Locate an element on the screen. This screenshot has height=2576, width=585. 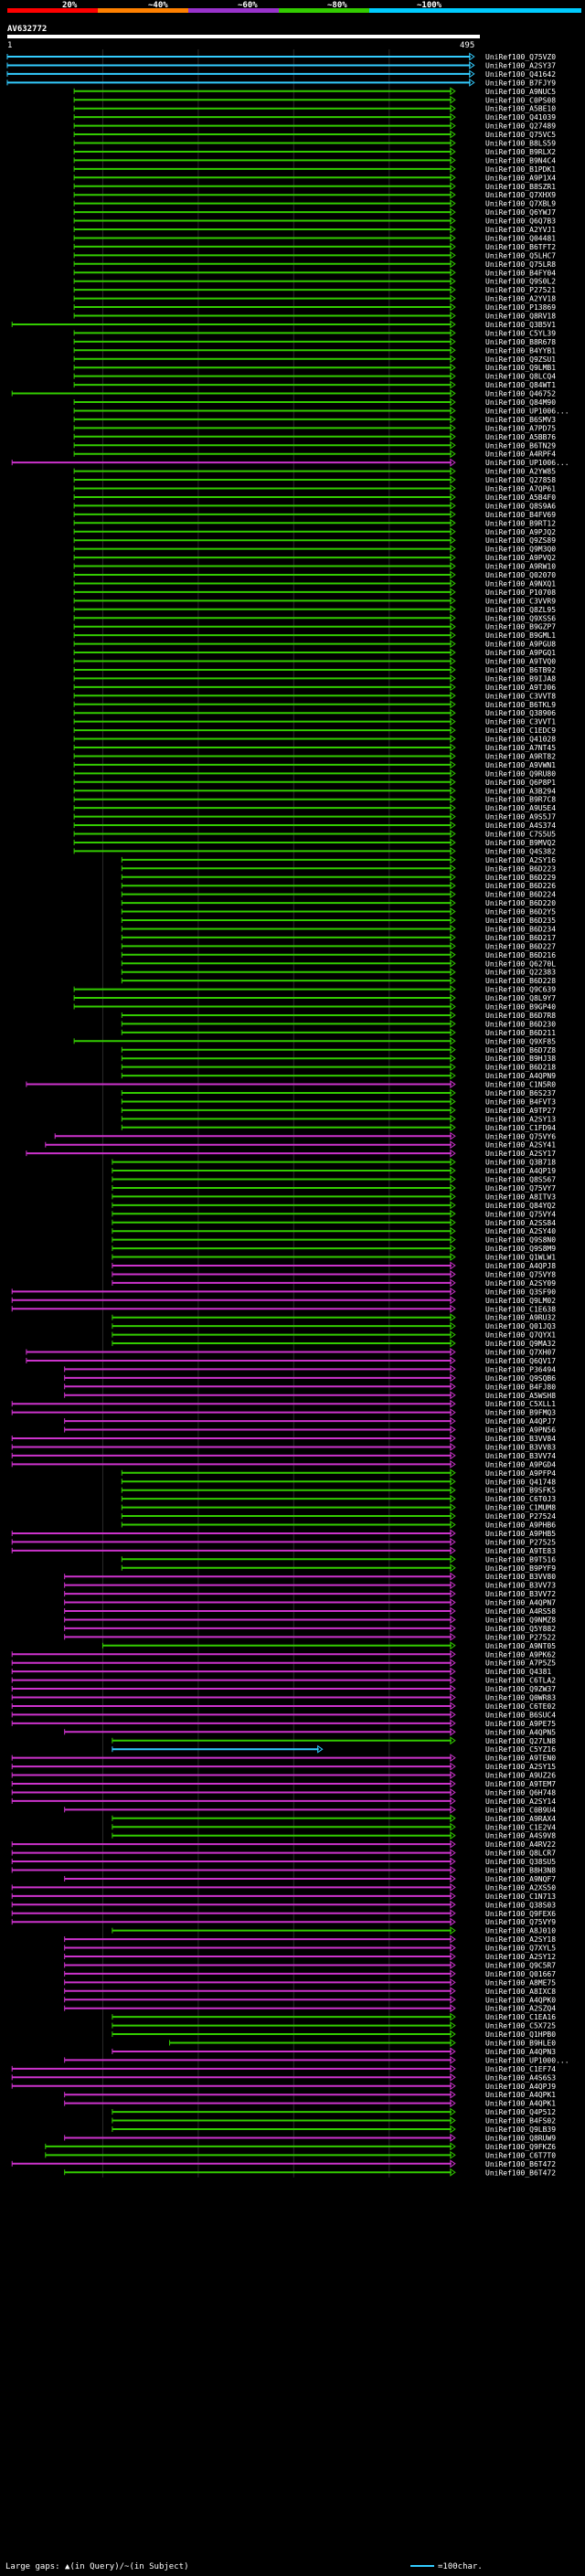
hit-label: UniRef100_B9HJ38 is located at coordinates (520, 1059).